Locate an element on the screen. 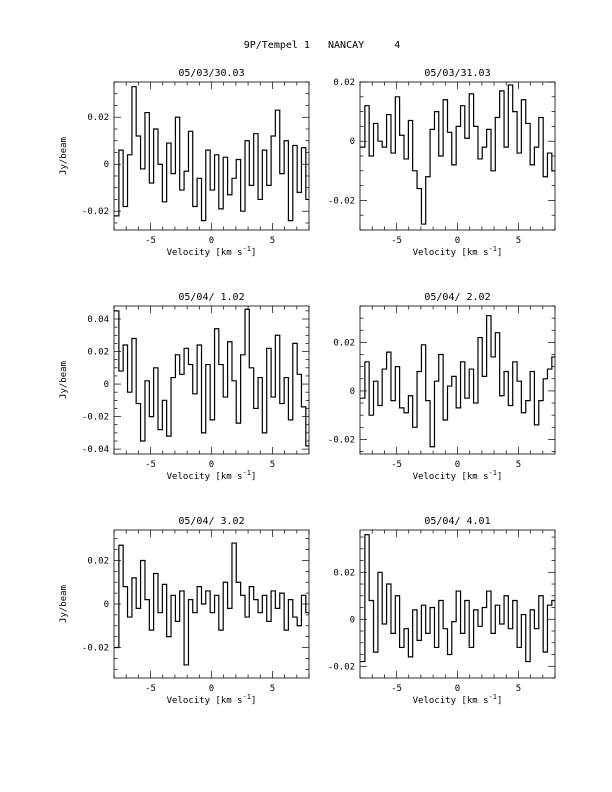 The width and height of the screenshot is (612, 792). plot-frame is located at coordinates (457, 380).